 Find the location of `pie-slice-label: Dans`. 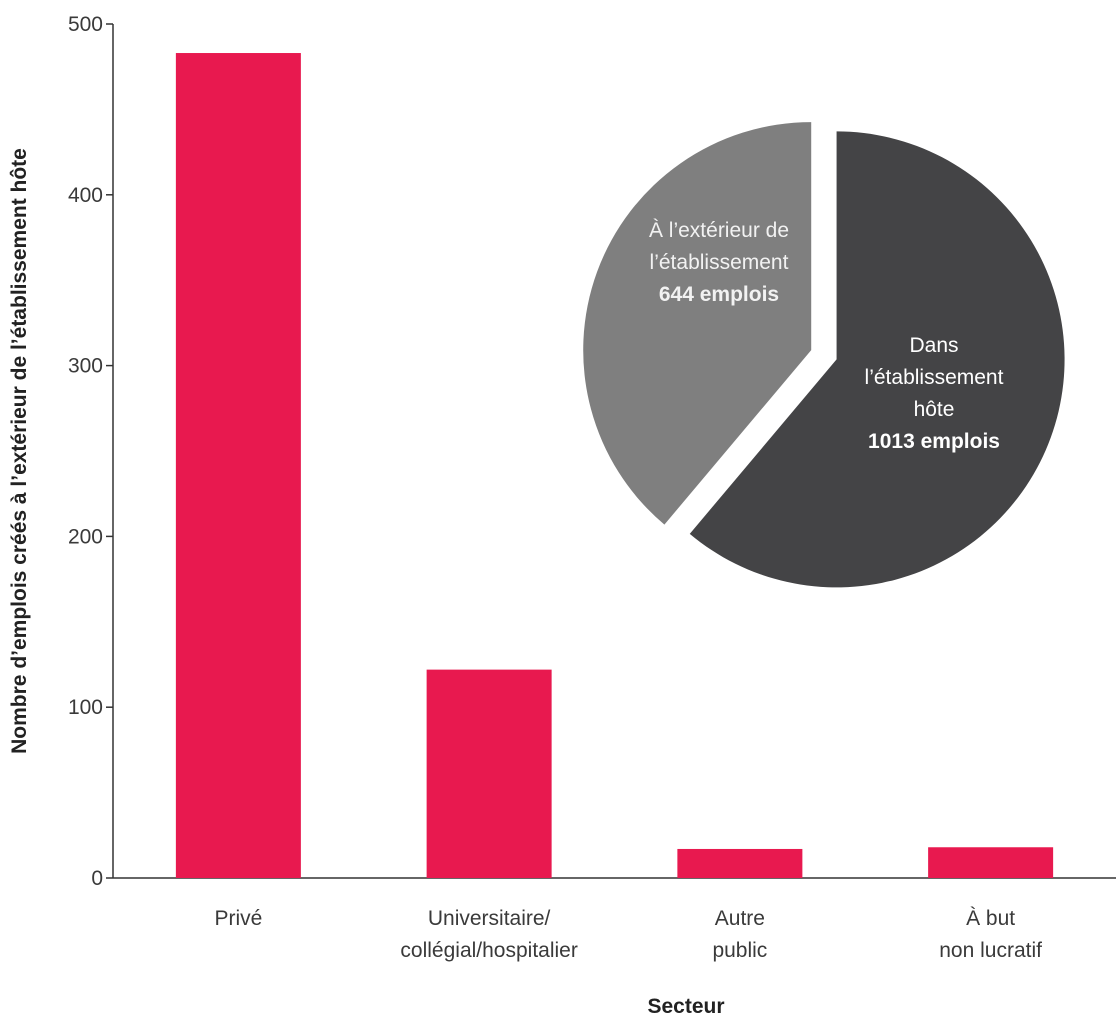

pie-slice-label: Dans is located at coordinates (933, 345).